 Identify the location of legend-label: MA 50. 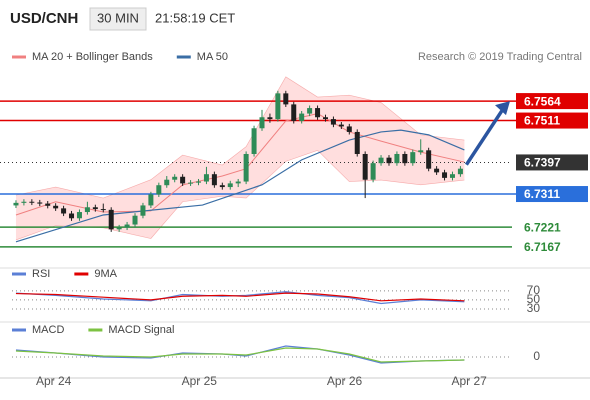
(212, 57).